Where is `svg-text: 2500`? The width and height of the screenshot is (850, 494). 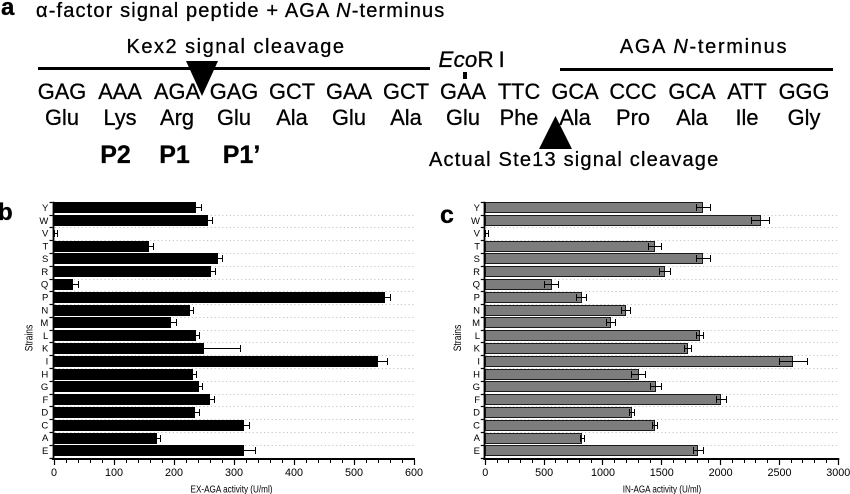 svg-text: 2500 is located at coordinates (779, 473).